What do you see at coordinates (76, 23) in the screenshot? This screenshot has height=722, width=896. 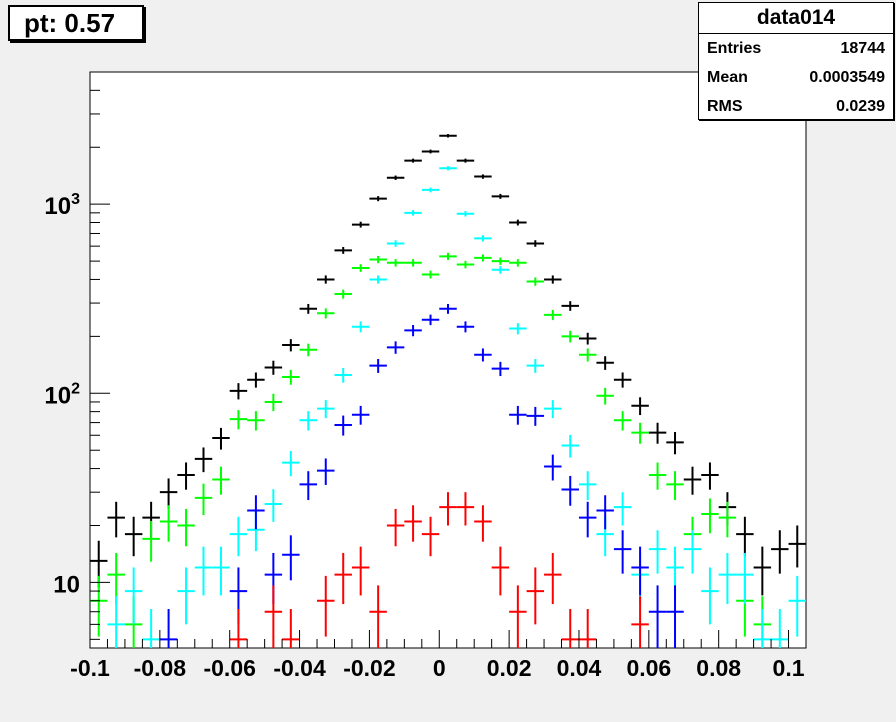 I see `pad-title: pt: 0.57` at bounding box center [76, 23].